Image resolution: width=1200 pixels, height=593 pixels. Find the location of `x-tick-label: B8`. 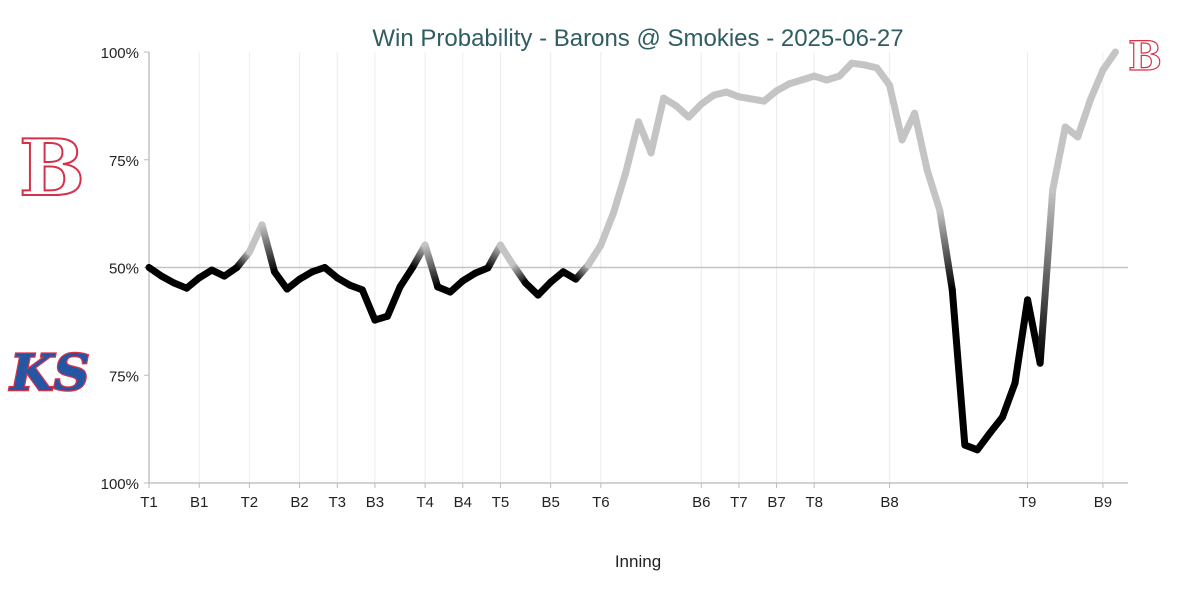

x-tick-label: B8 is located at coordinates (889, 502).